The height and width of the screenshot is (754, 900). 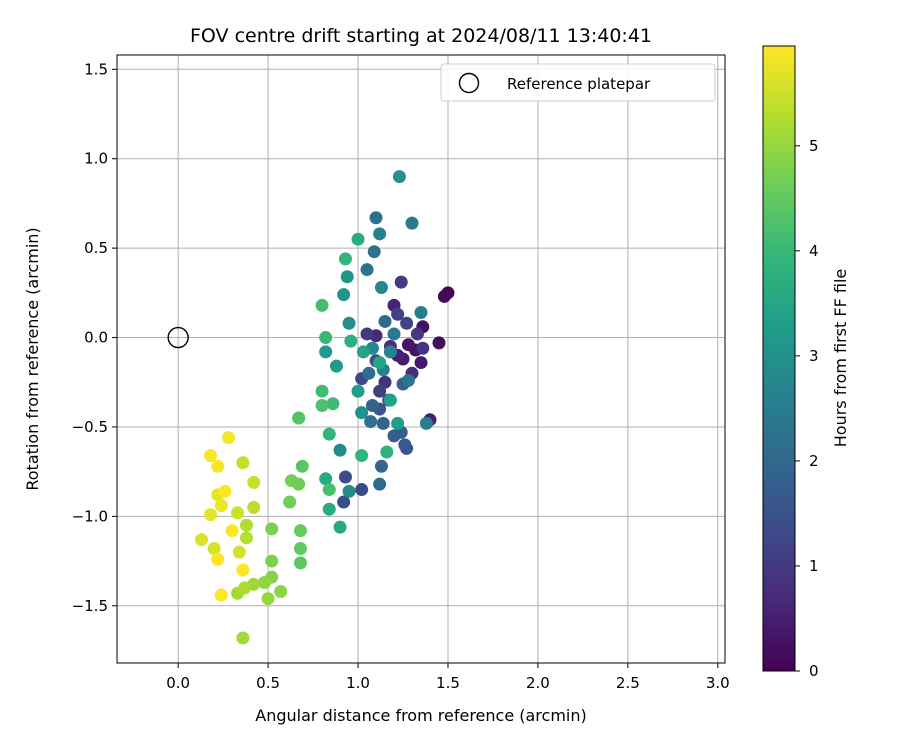 I want to click on legend: Reference platepar, so click(x=578, y=82).